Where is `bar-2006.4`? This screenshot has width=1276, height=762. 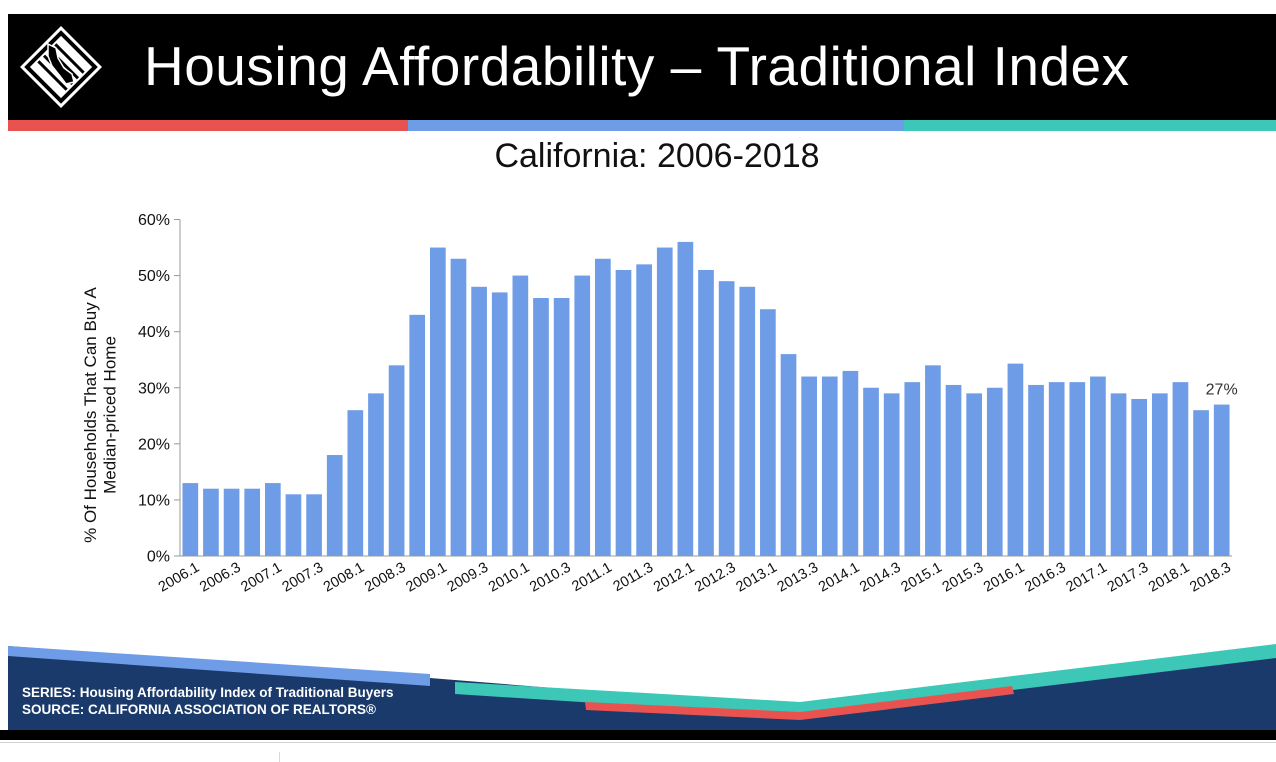
bar-2006.4 is located at coordinates (252, 522).